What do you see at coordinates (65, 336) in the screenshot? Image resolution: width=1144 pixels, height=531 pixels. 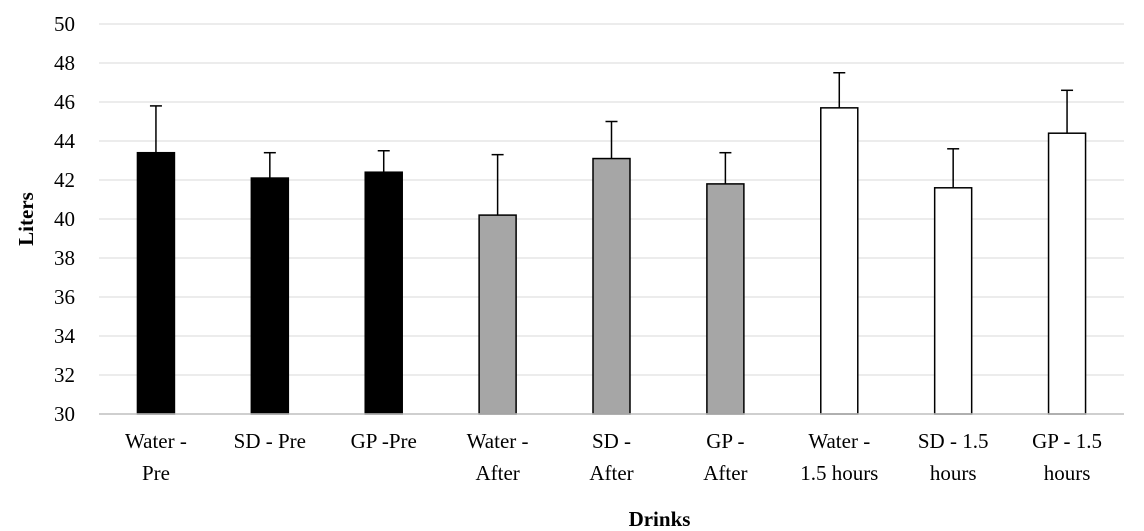 I see `y-tick-label: 34` at bounding box center [65, 336].